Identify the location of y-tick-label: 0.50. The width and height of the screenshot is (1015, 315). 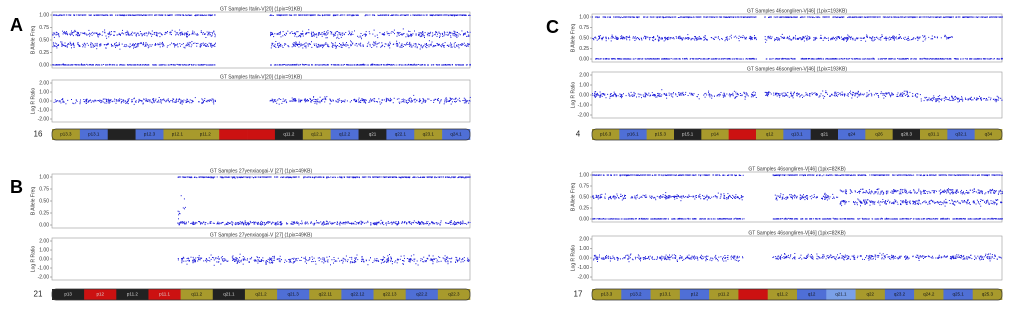
(44, 40).